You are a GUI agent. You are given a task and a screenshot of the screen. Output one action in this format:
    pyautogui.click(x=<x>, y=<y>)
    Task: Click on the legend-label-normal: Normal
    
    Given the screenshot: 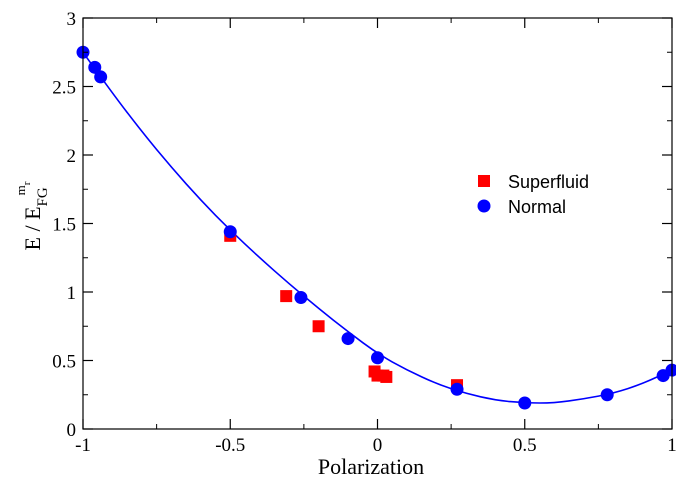 What is the action you would take?
    pyautogui.click(x=537, y=207)
    